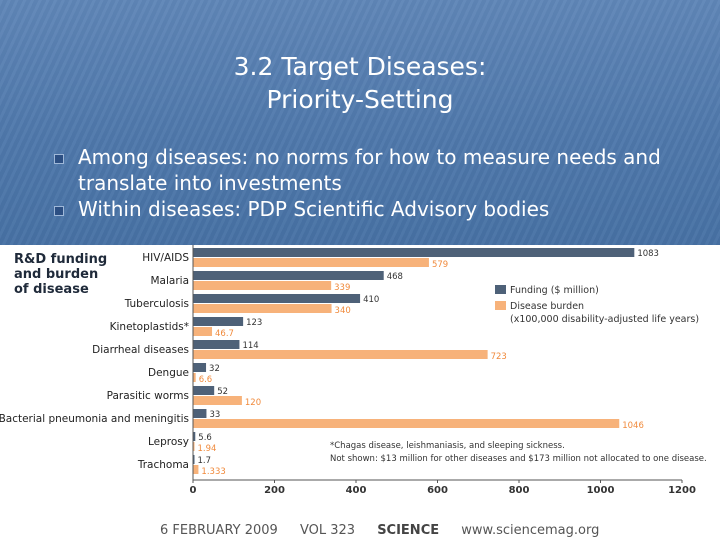 The image size is (720, 540). I want to click on category-label: Trachoma, so click(163, 465).